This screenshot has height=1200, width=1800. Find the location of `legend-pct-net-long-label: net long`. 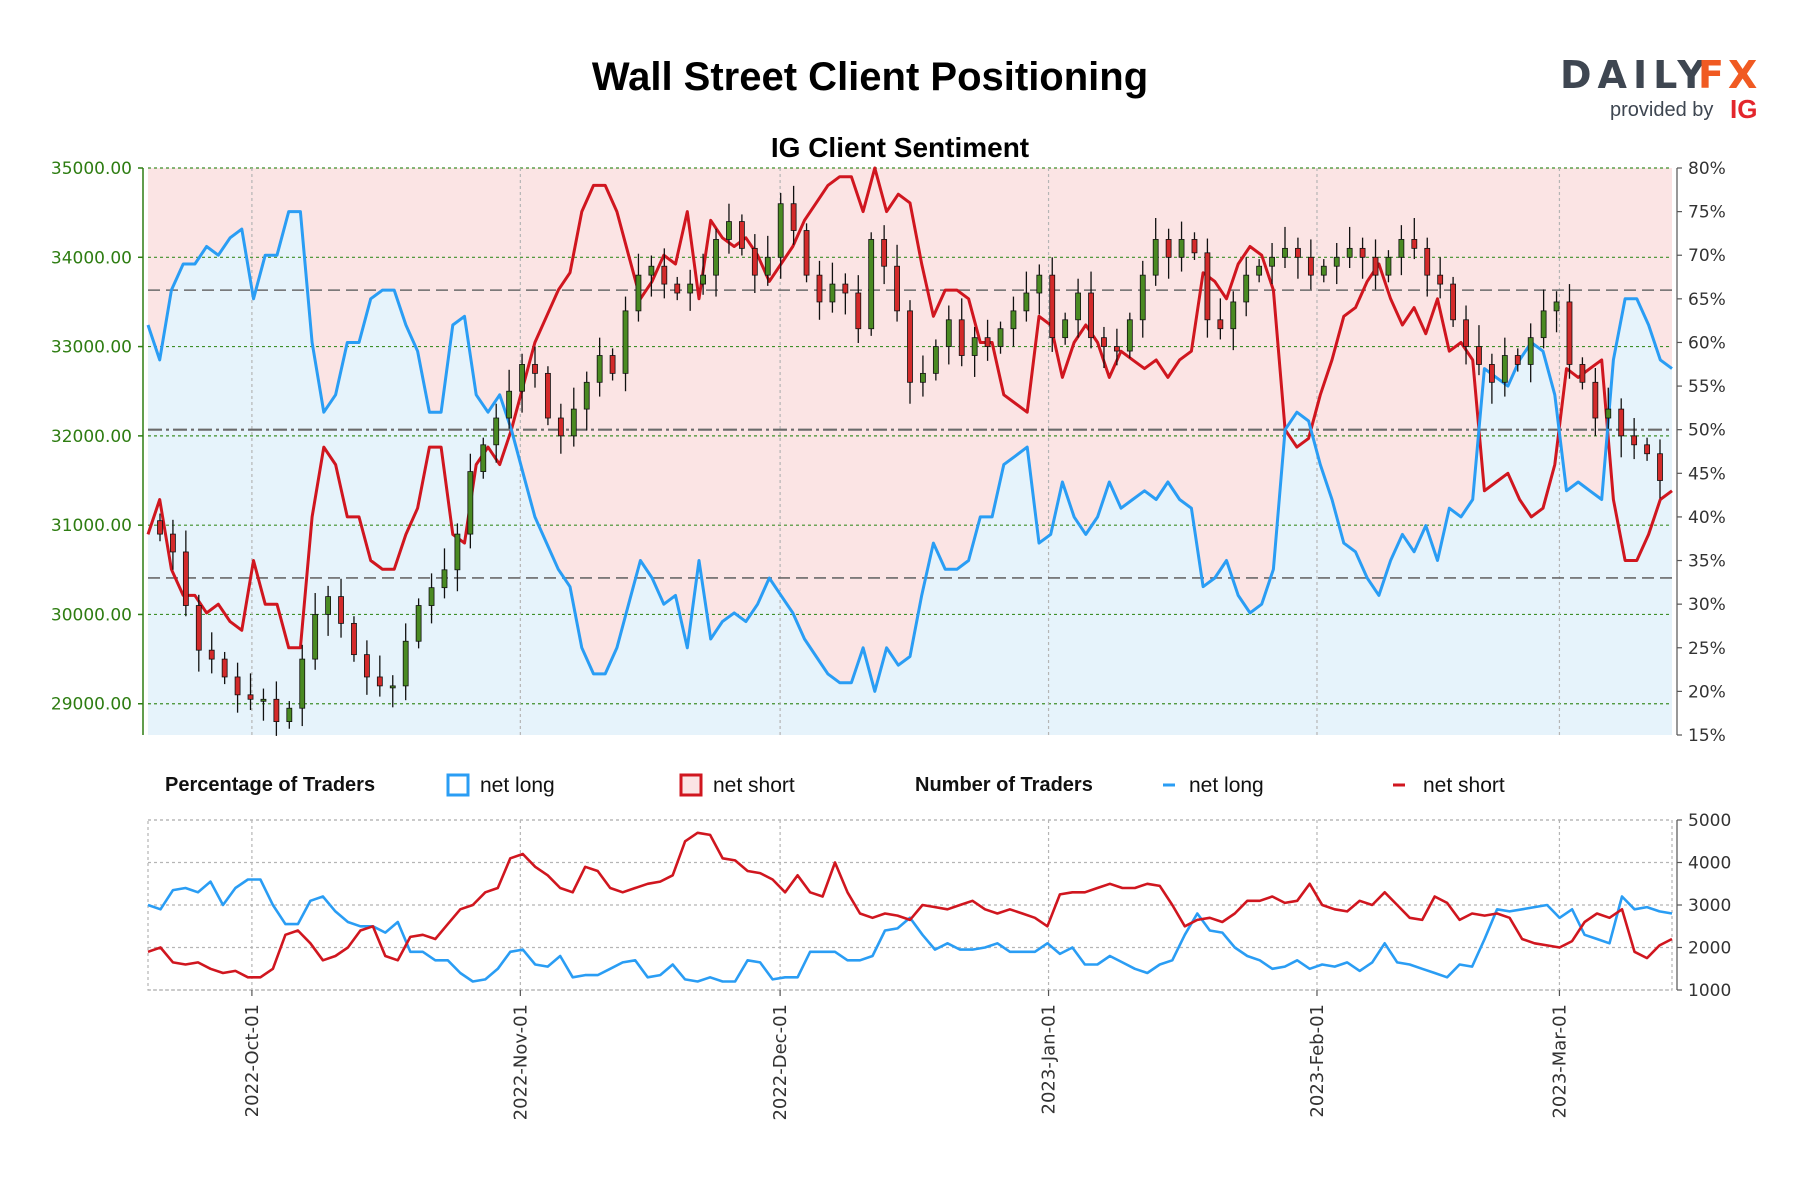

legend-pct-net-long-label: net long is located at coordinates (517, 785).